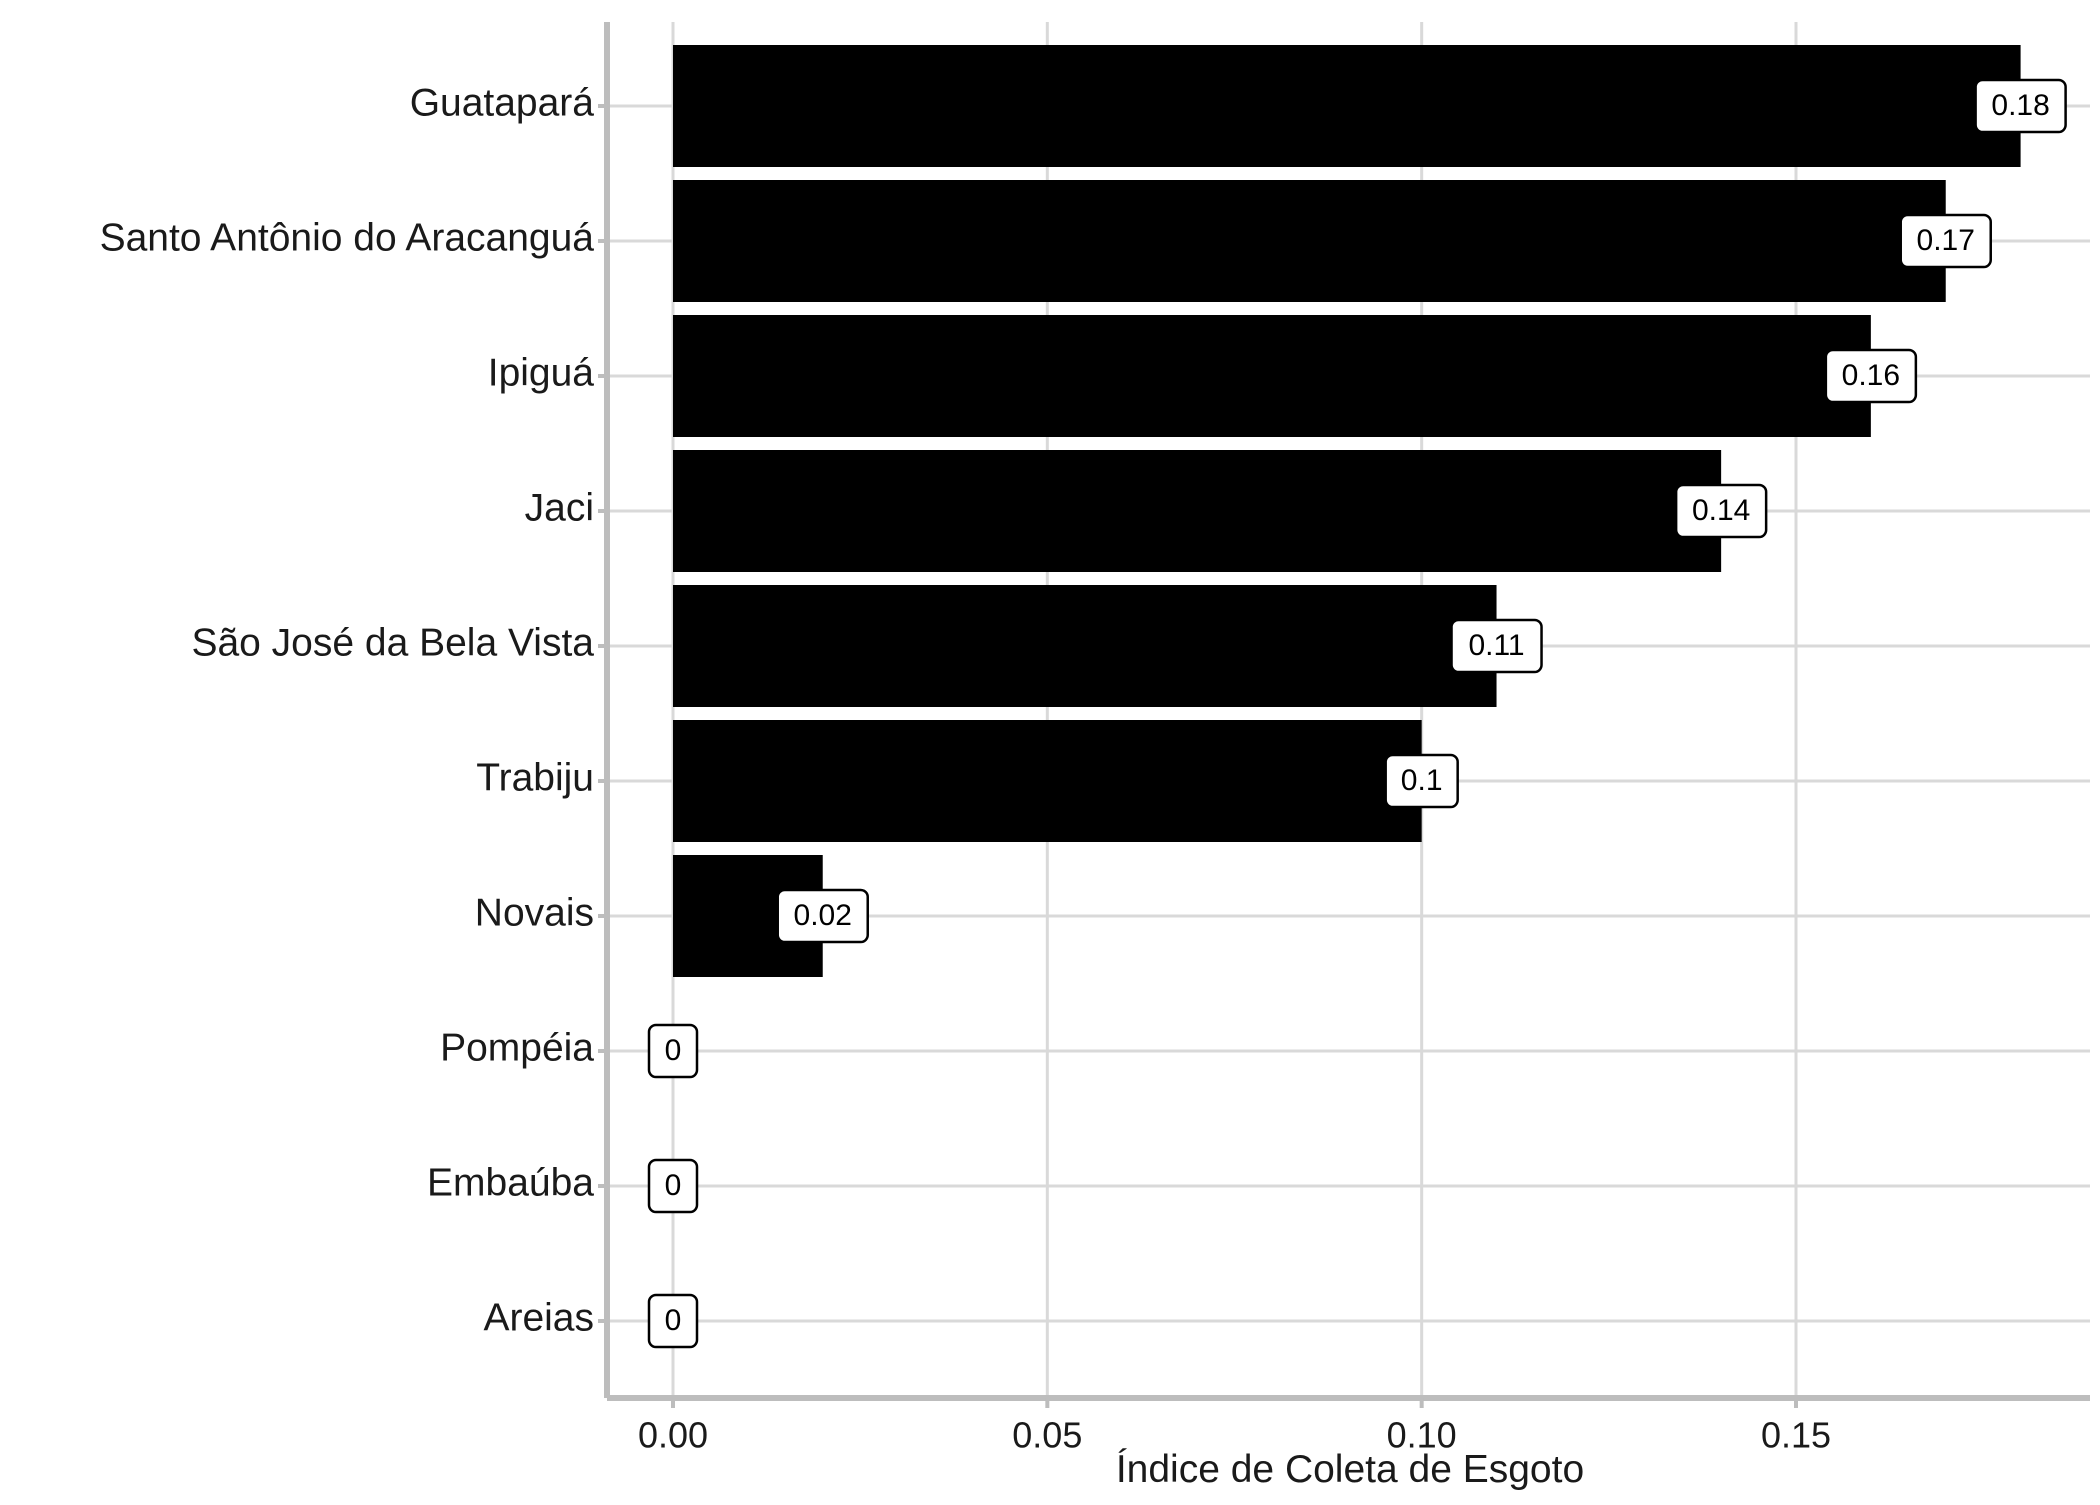 The height and width of the screenshot is (1505, 2100). I want to click on x-tick-label: 0.10, so click(1422, 1435).